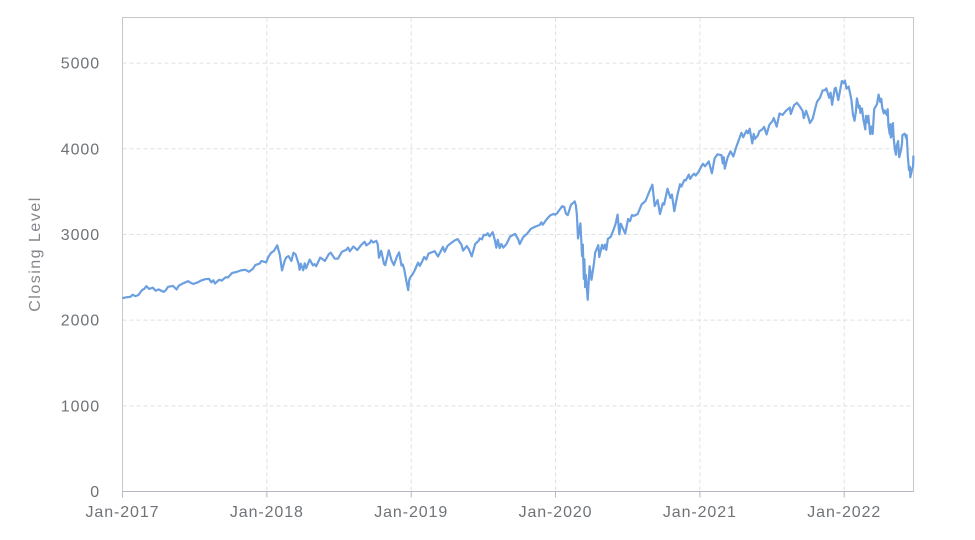  I want to click on x-tick-label: Jan-2020, so click(556, 512).